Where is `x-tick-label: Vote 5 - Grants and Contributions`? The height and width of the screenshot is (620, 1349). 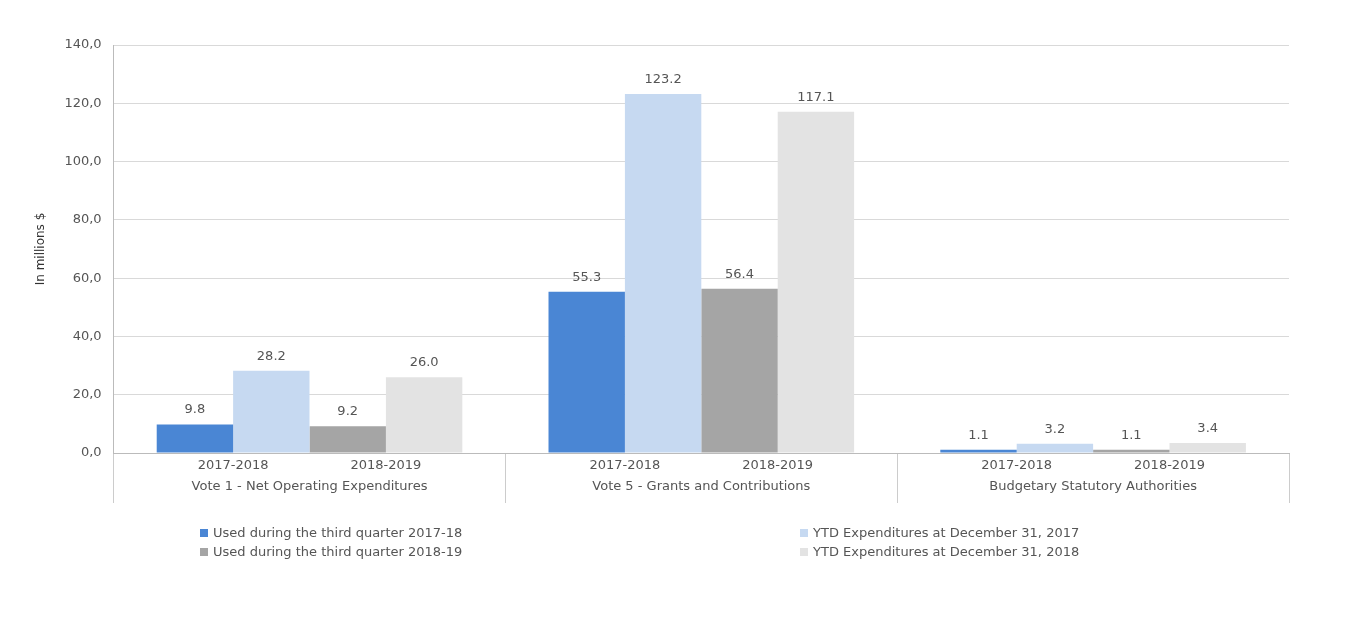 x-tick-label: Vote 5 - Grants and Contributions is located at coordinates (701, 485).